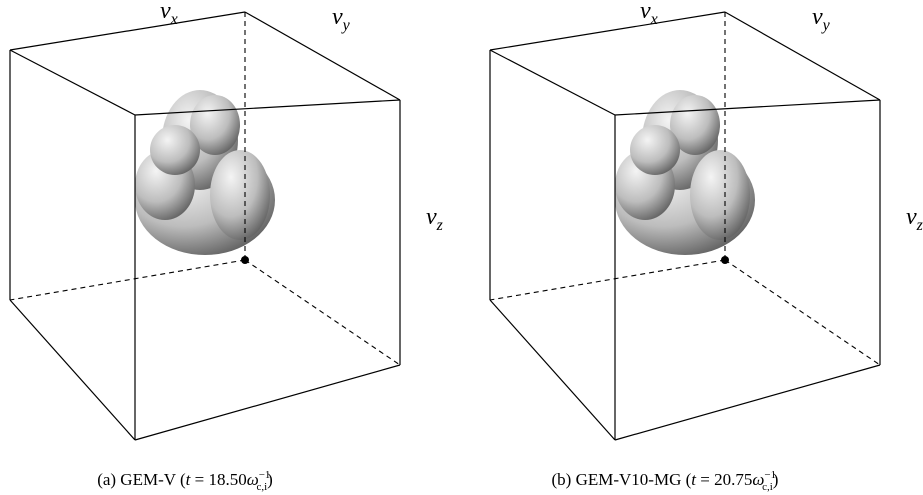  What do you see at coordinates (141, 479) in the screenshot?
I see `caption-label: (a) GEM-V (` at bounding box center [141, 479].